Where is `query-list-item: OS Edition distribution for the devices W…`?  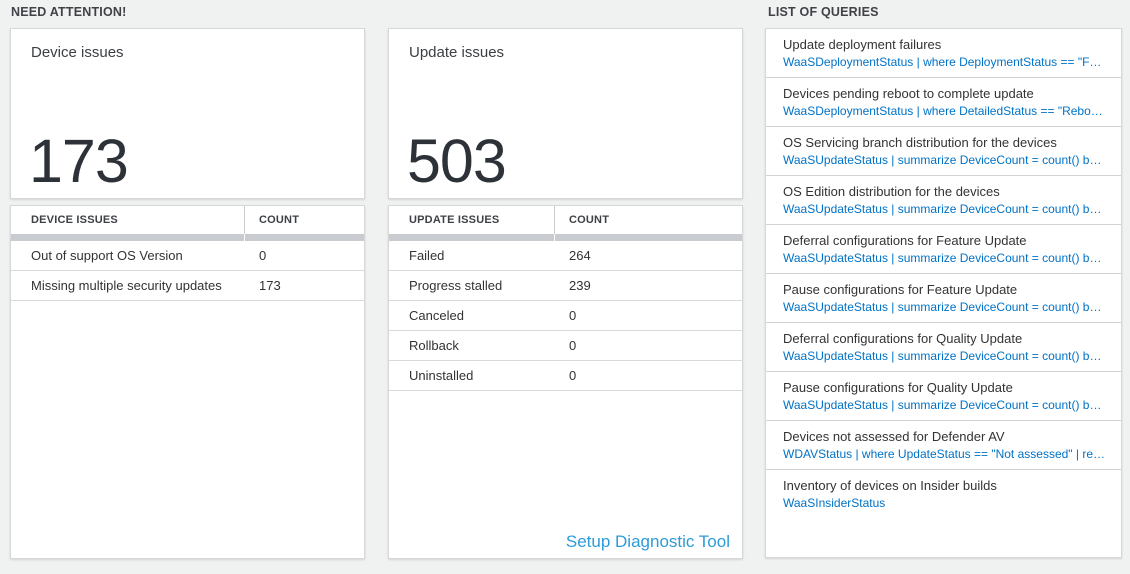 query-list-item: OS Edition distribution for the devices W… is located at coordinates (943, 200).